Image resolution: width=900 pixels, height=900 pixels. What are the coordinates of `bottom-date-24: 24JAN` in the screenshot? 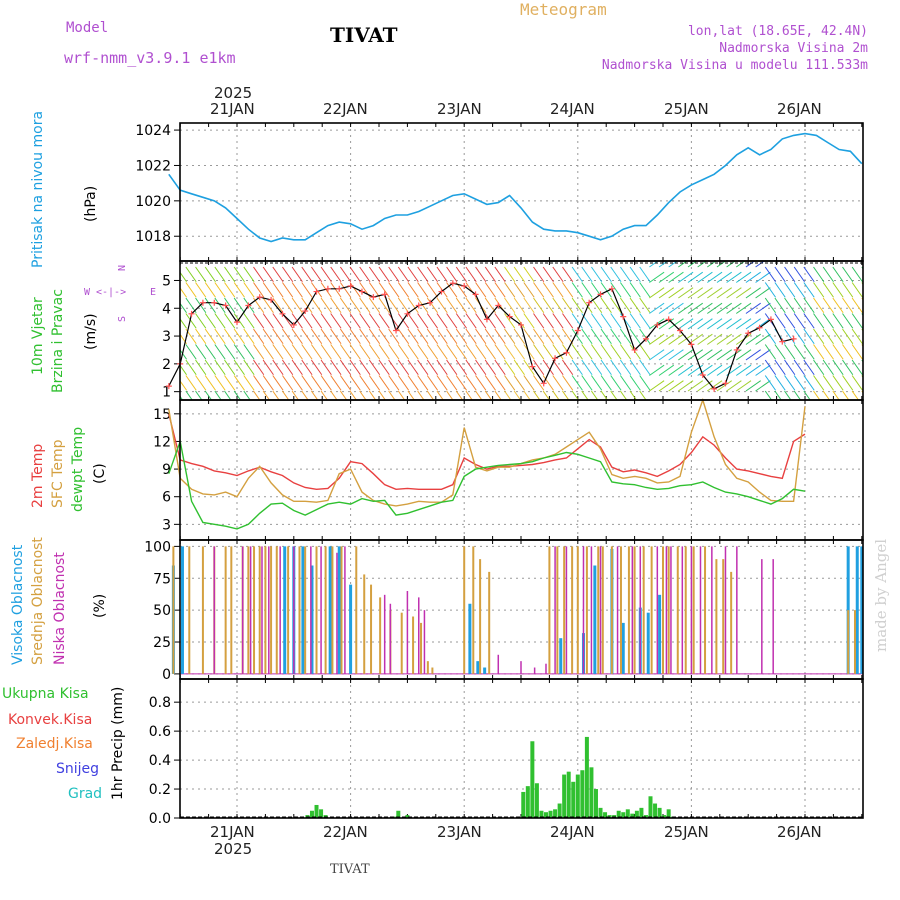 It's located at (572, 832).